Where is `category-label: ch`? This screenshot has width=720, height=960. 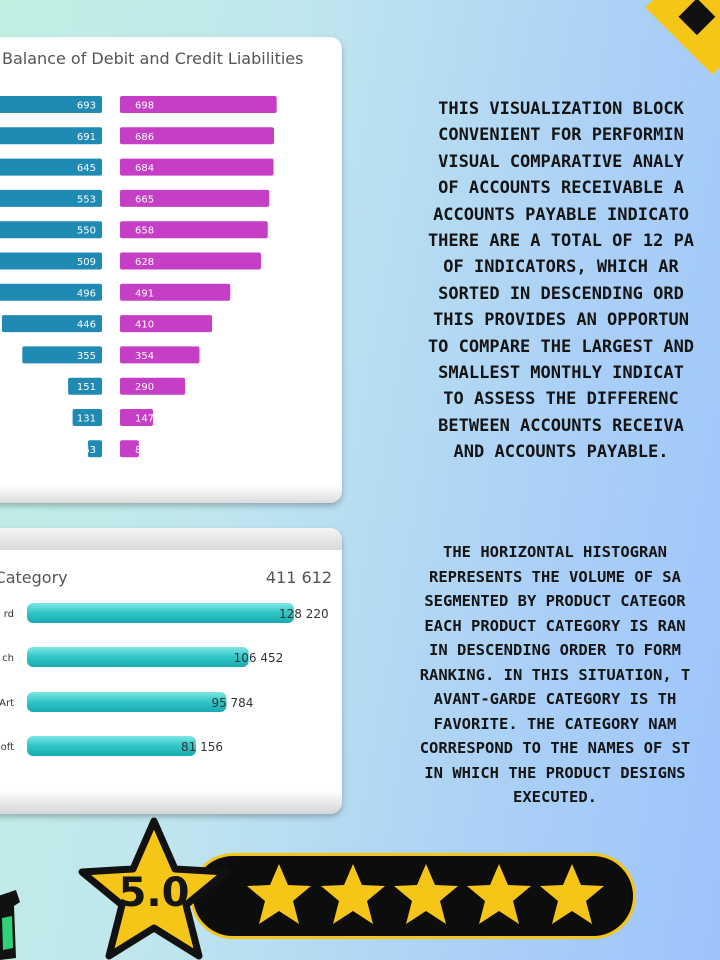
category-label: ch is located at coordinates (8, 658).